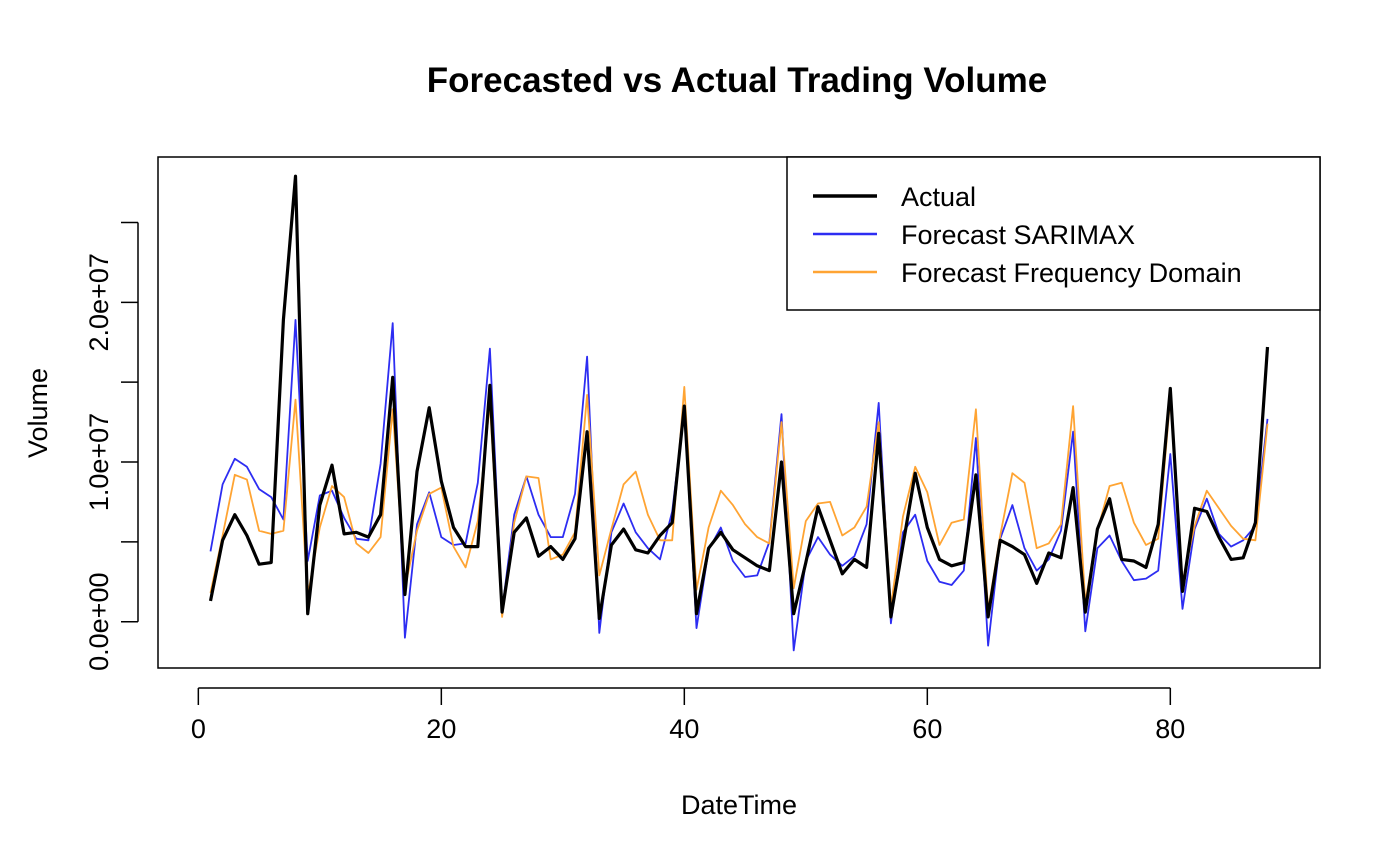  Describe the element at coordinates (1170, 729) in the screenshot. I see `x-tick-label: 80` at that location.